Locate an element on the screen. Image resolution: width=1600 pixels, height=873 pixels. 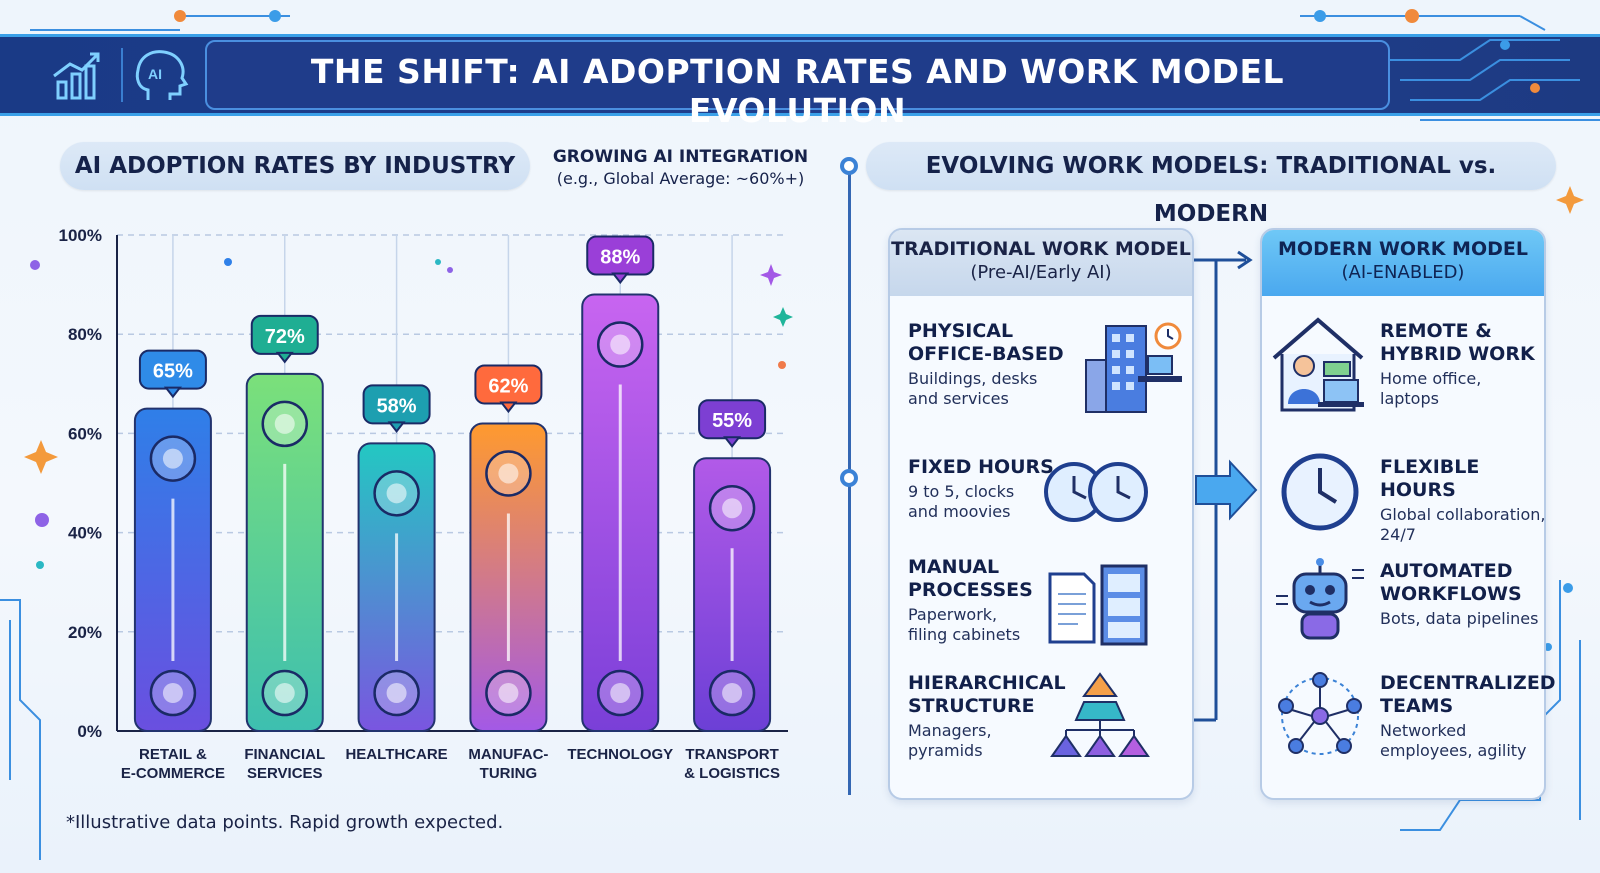
integration-subtitle: (e.g., Global Average: ~60%+) is located at coordinates (680, 178).